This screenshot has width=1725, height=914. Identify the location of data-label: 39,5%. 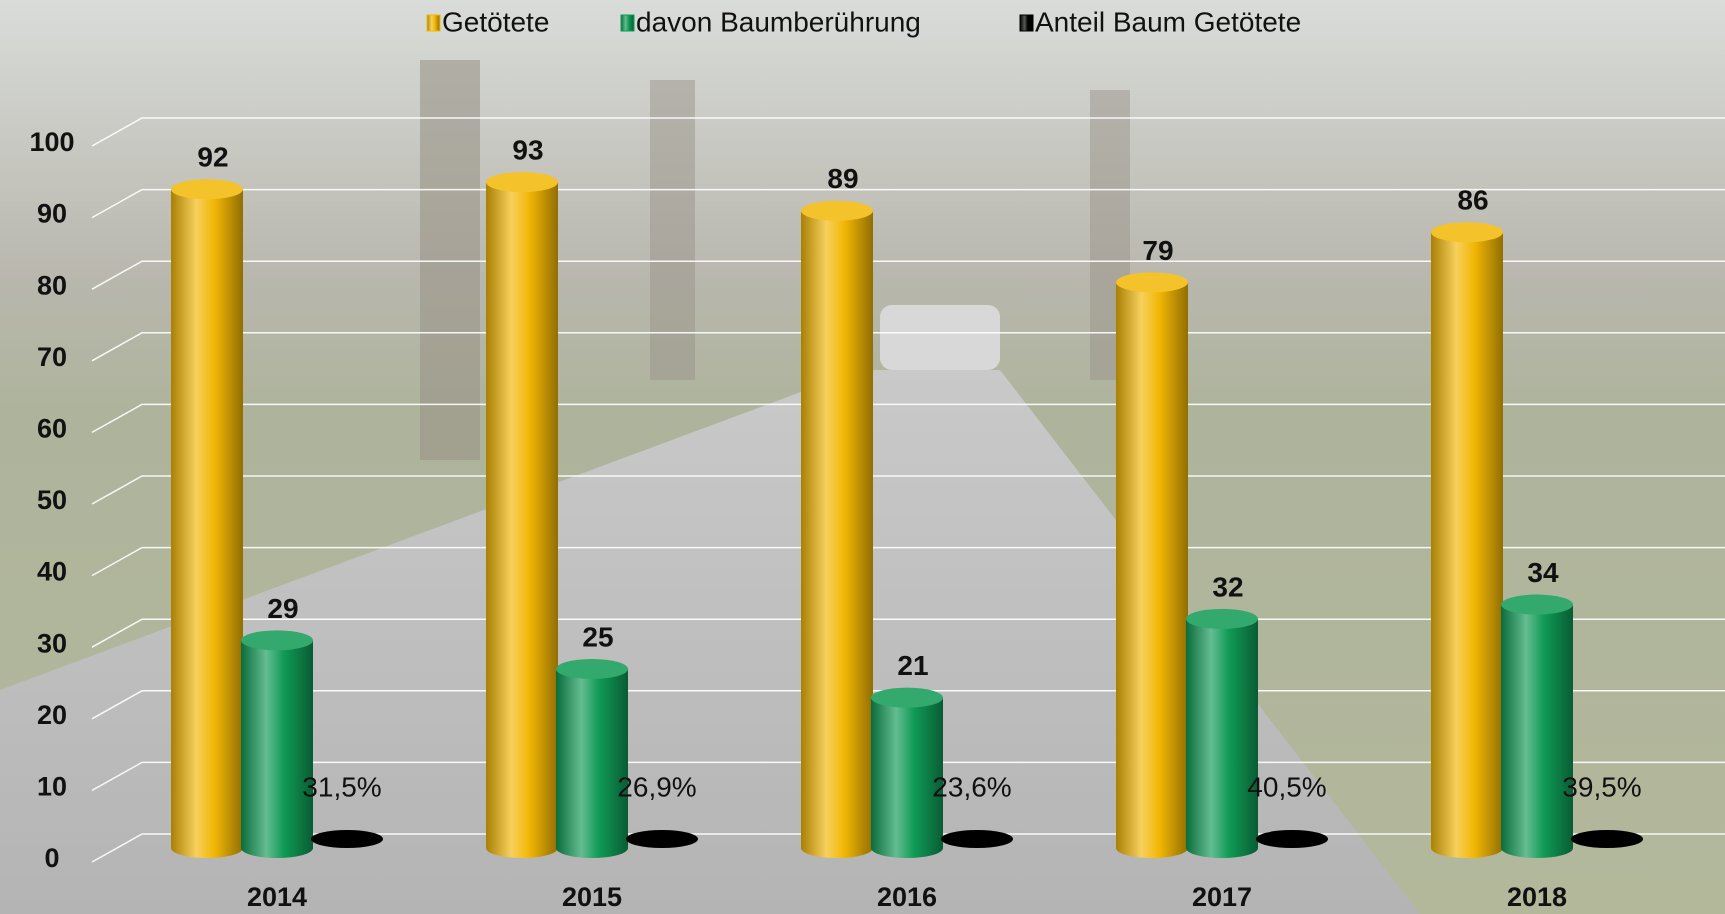
(1601, 786).